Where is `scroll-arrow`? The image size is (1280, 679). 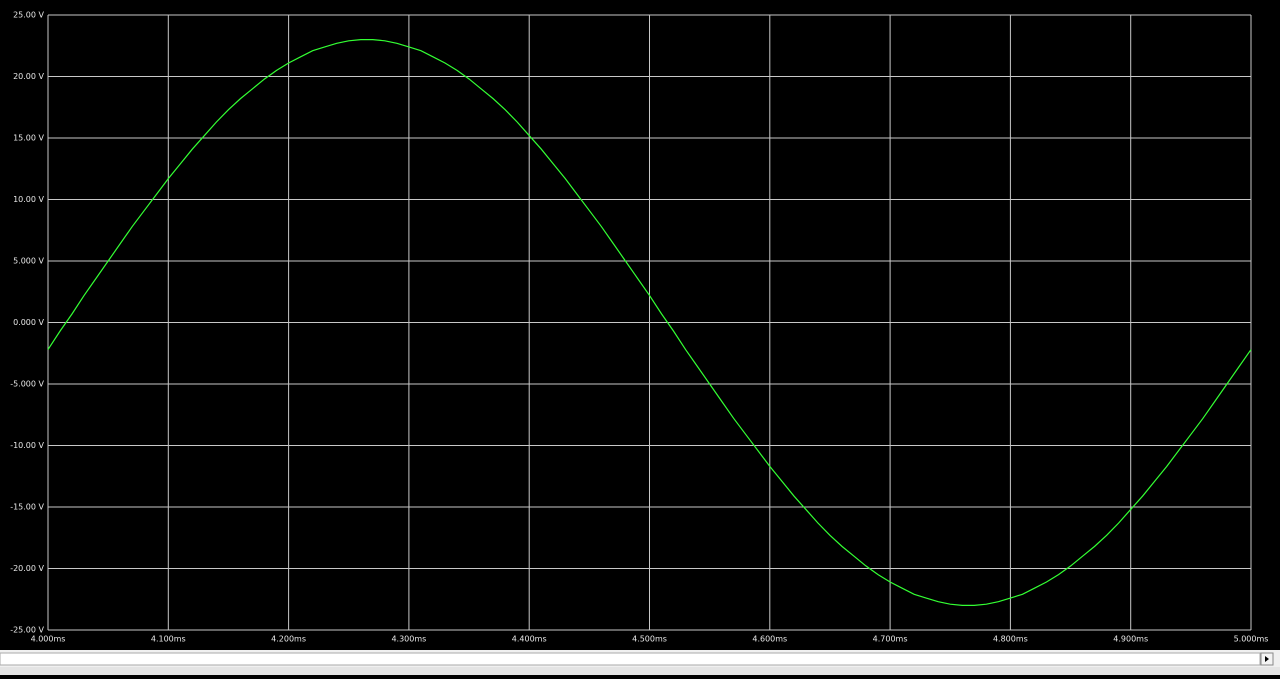
scroll-arrow is located at coordinates (1267, 659).